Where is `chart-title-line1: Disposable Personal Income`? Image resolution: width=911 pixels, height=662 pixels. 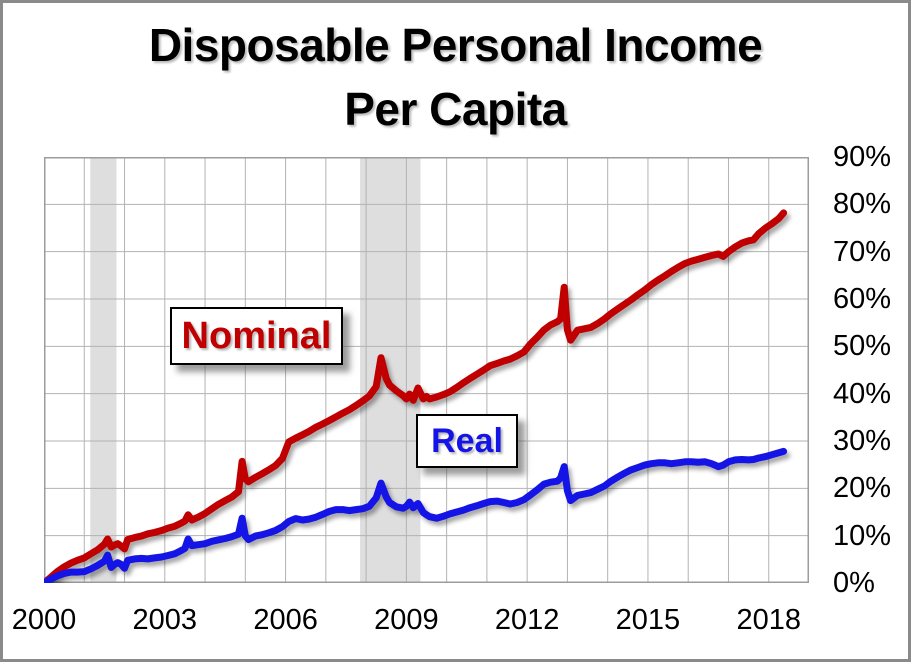
chart-title-line1: Disposable Personal Income is located at coordinates (455, 45).